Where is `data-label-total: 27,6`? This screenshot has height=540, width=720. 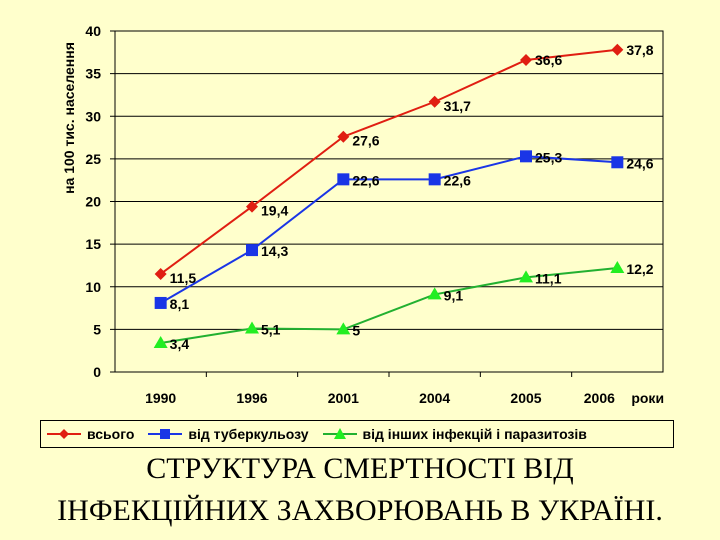
data-label-total: 27,6 is located at coordinates (365, 141).